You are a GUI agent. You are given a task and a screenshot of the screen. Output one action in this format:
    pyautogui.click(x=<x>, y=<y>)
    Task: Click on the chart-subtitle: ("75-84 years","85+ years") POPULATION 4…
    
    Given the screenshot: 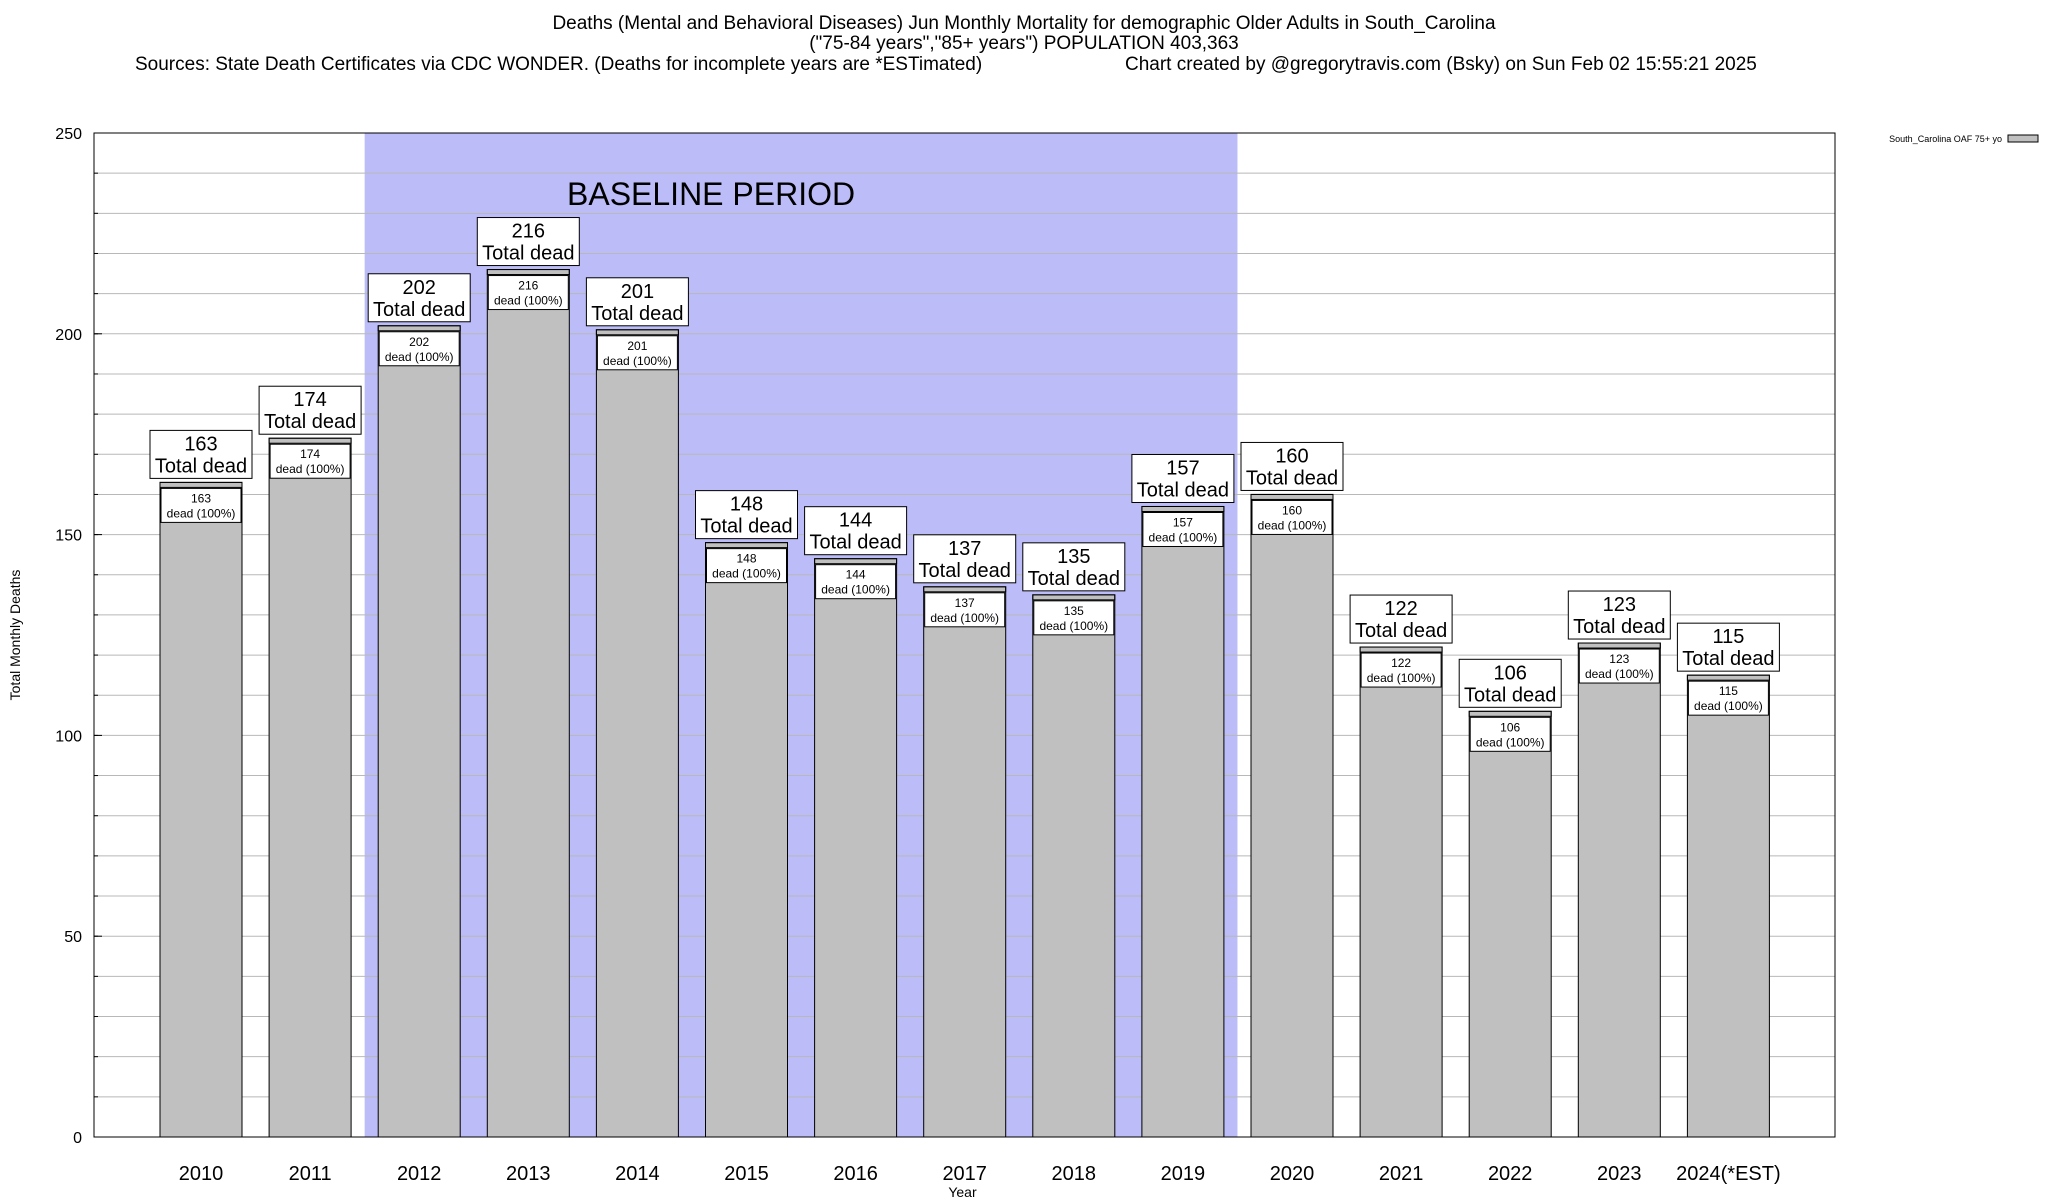 What is the action you would take?
    pyautogui.click(x=1024, y=43)
    